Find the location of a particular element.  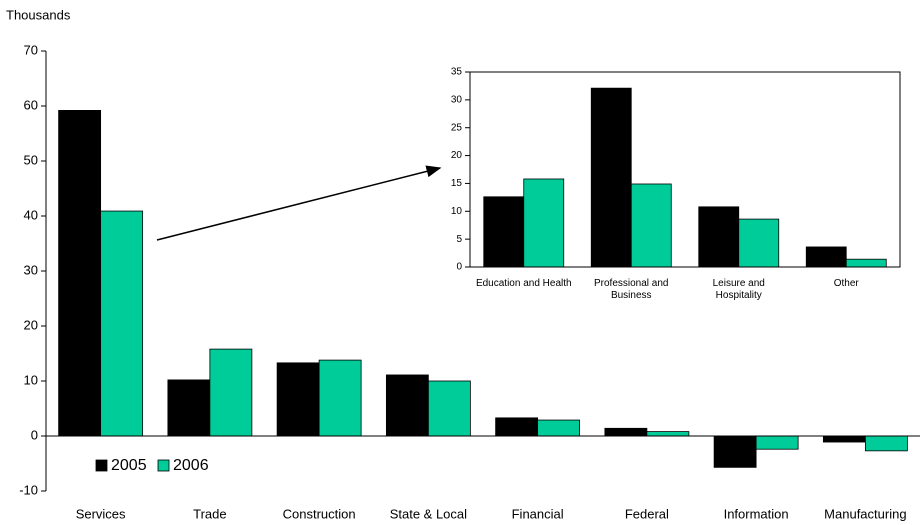

y-tick-label: 25 is located at coordinates (457, 127).